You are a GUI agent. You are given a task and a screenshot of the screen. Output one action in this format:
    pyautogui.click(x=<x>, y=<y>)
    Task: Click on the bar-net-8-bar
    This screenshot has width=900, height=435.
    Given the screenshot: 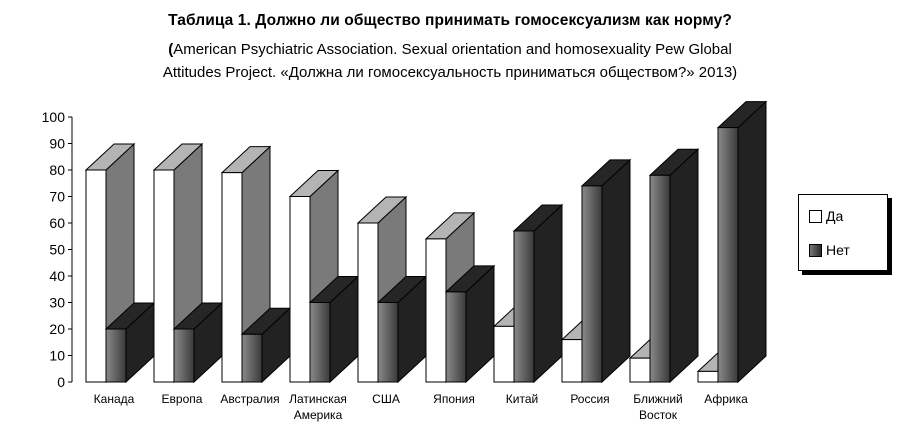 What is the action you would take?
    pyautogui.click(x=674, y=266)
    